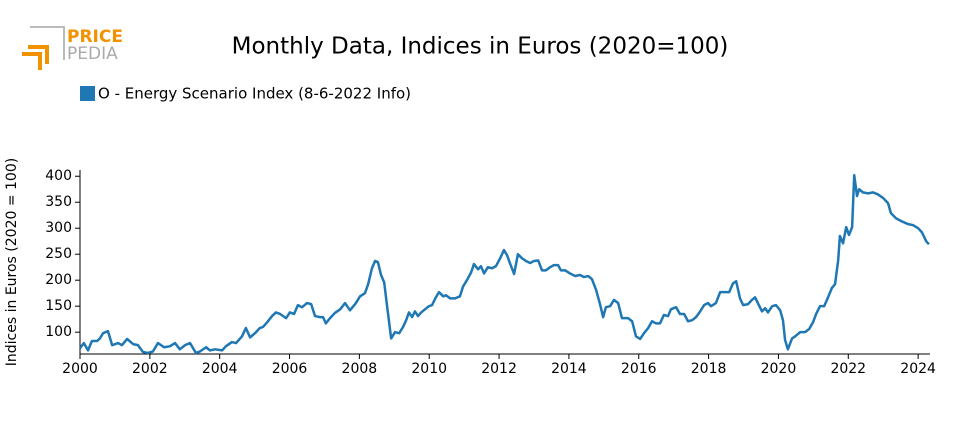  What do you see at coordinates (58, 306) in the screenshot?
I see `y-tick-label: 150` at bounding box center [58, 306].